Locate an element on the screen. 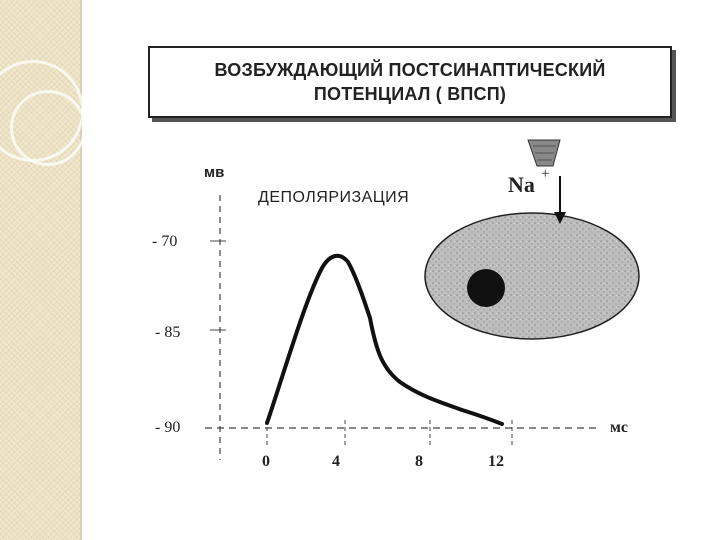  x-tick-label: 8 is located at coordinates (419, 461).